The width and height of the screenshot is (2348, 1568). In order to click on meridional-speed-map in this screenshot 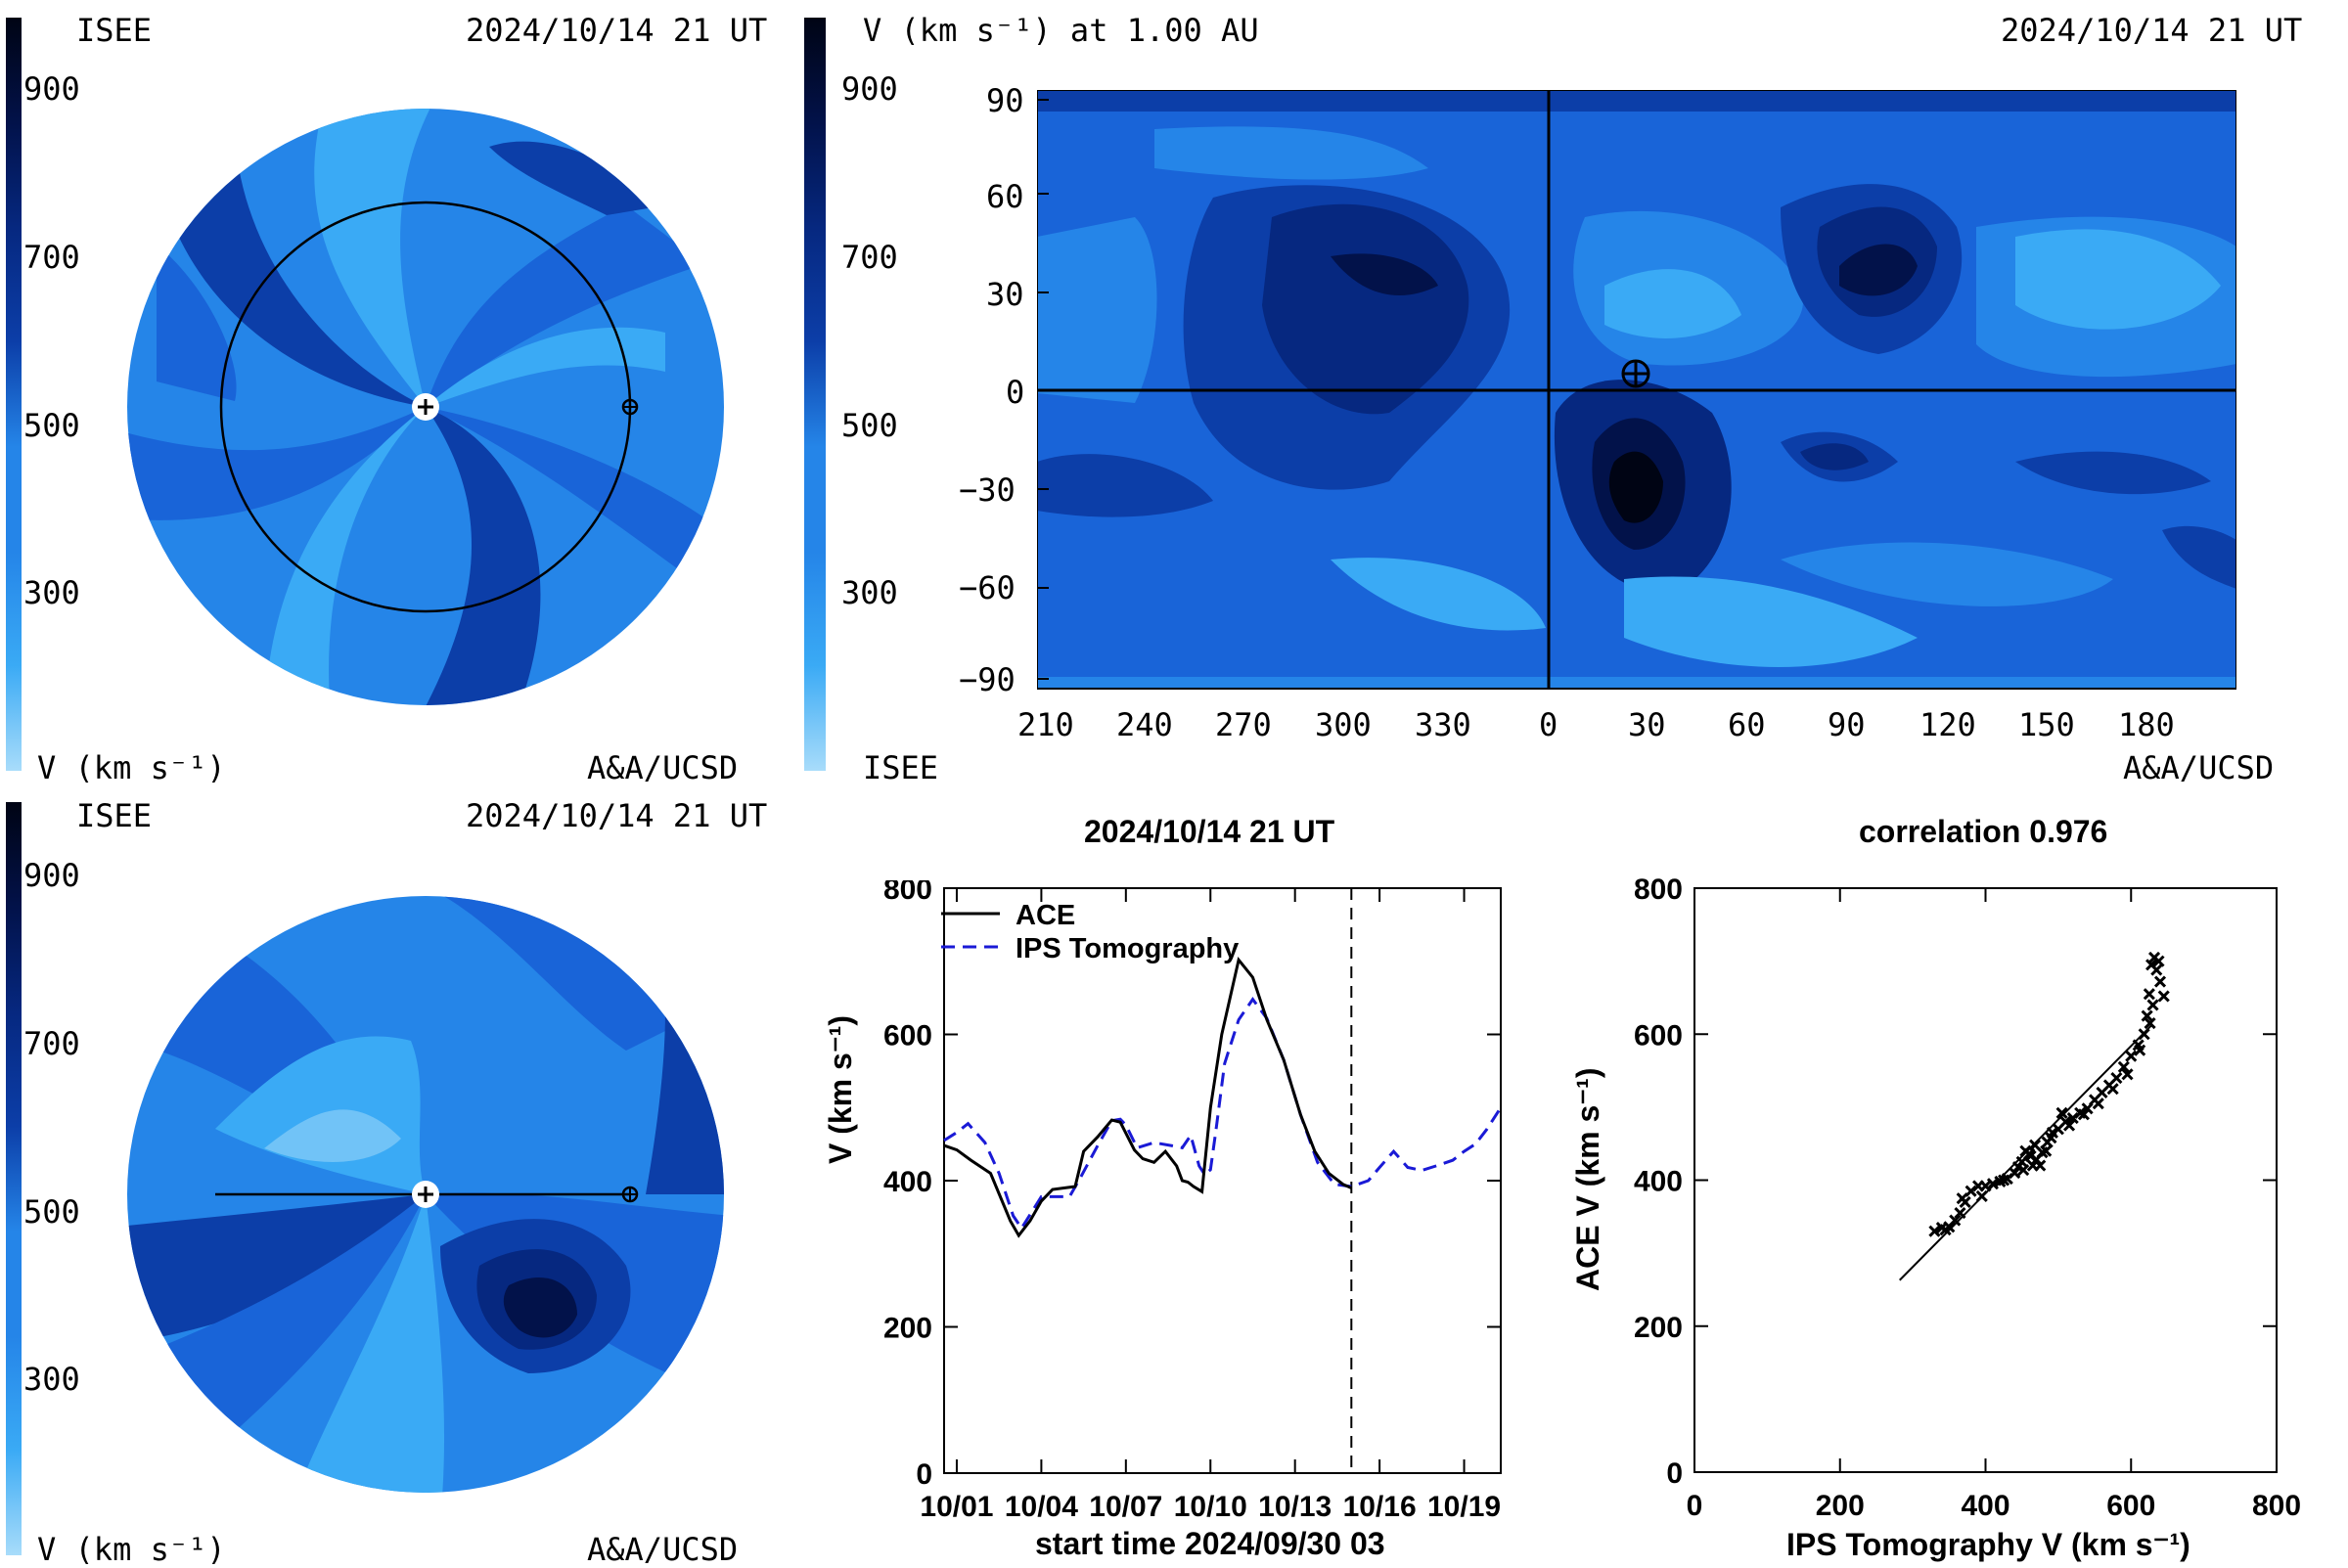, I will do `click(425, 1194)`.